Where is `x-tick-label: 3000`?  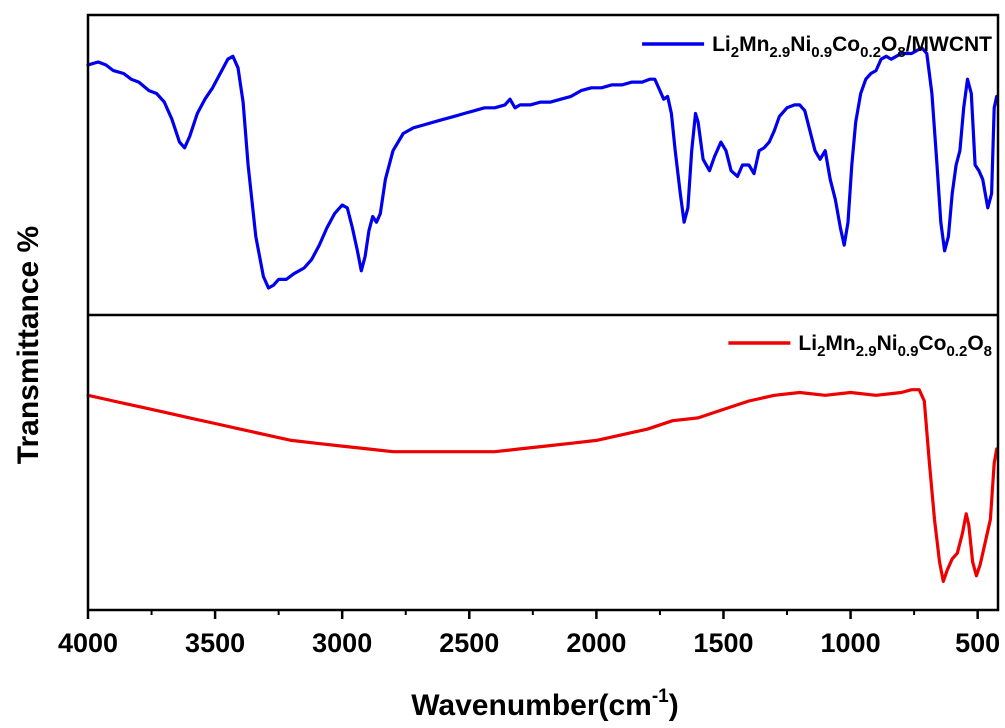 x-tick-label: 3000 is located at coordinates (342, 643).